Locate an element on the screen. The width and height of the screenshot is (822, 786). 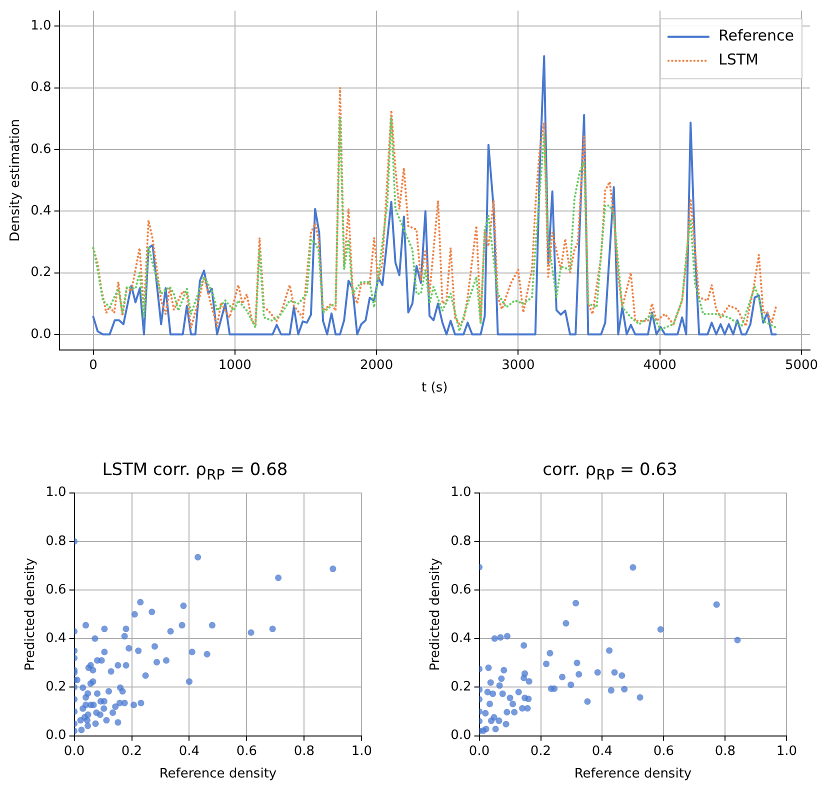
legend-label: LSTM is located at coordinates (738, 59).